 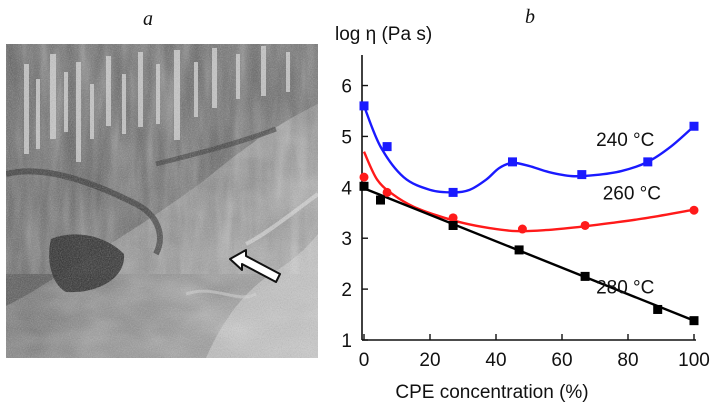 What do you see at coordinates (495, 360) in the screenshot?
I see `x-tick-label: 40` at bounding box center [495, 360].